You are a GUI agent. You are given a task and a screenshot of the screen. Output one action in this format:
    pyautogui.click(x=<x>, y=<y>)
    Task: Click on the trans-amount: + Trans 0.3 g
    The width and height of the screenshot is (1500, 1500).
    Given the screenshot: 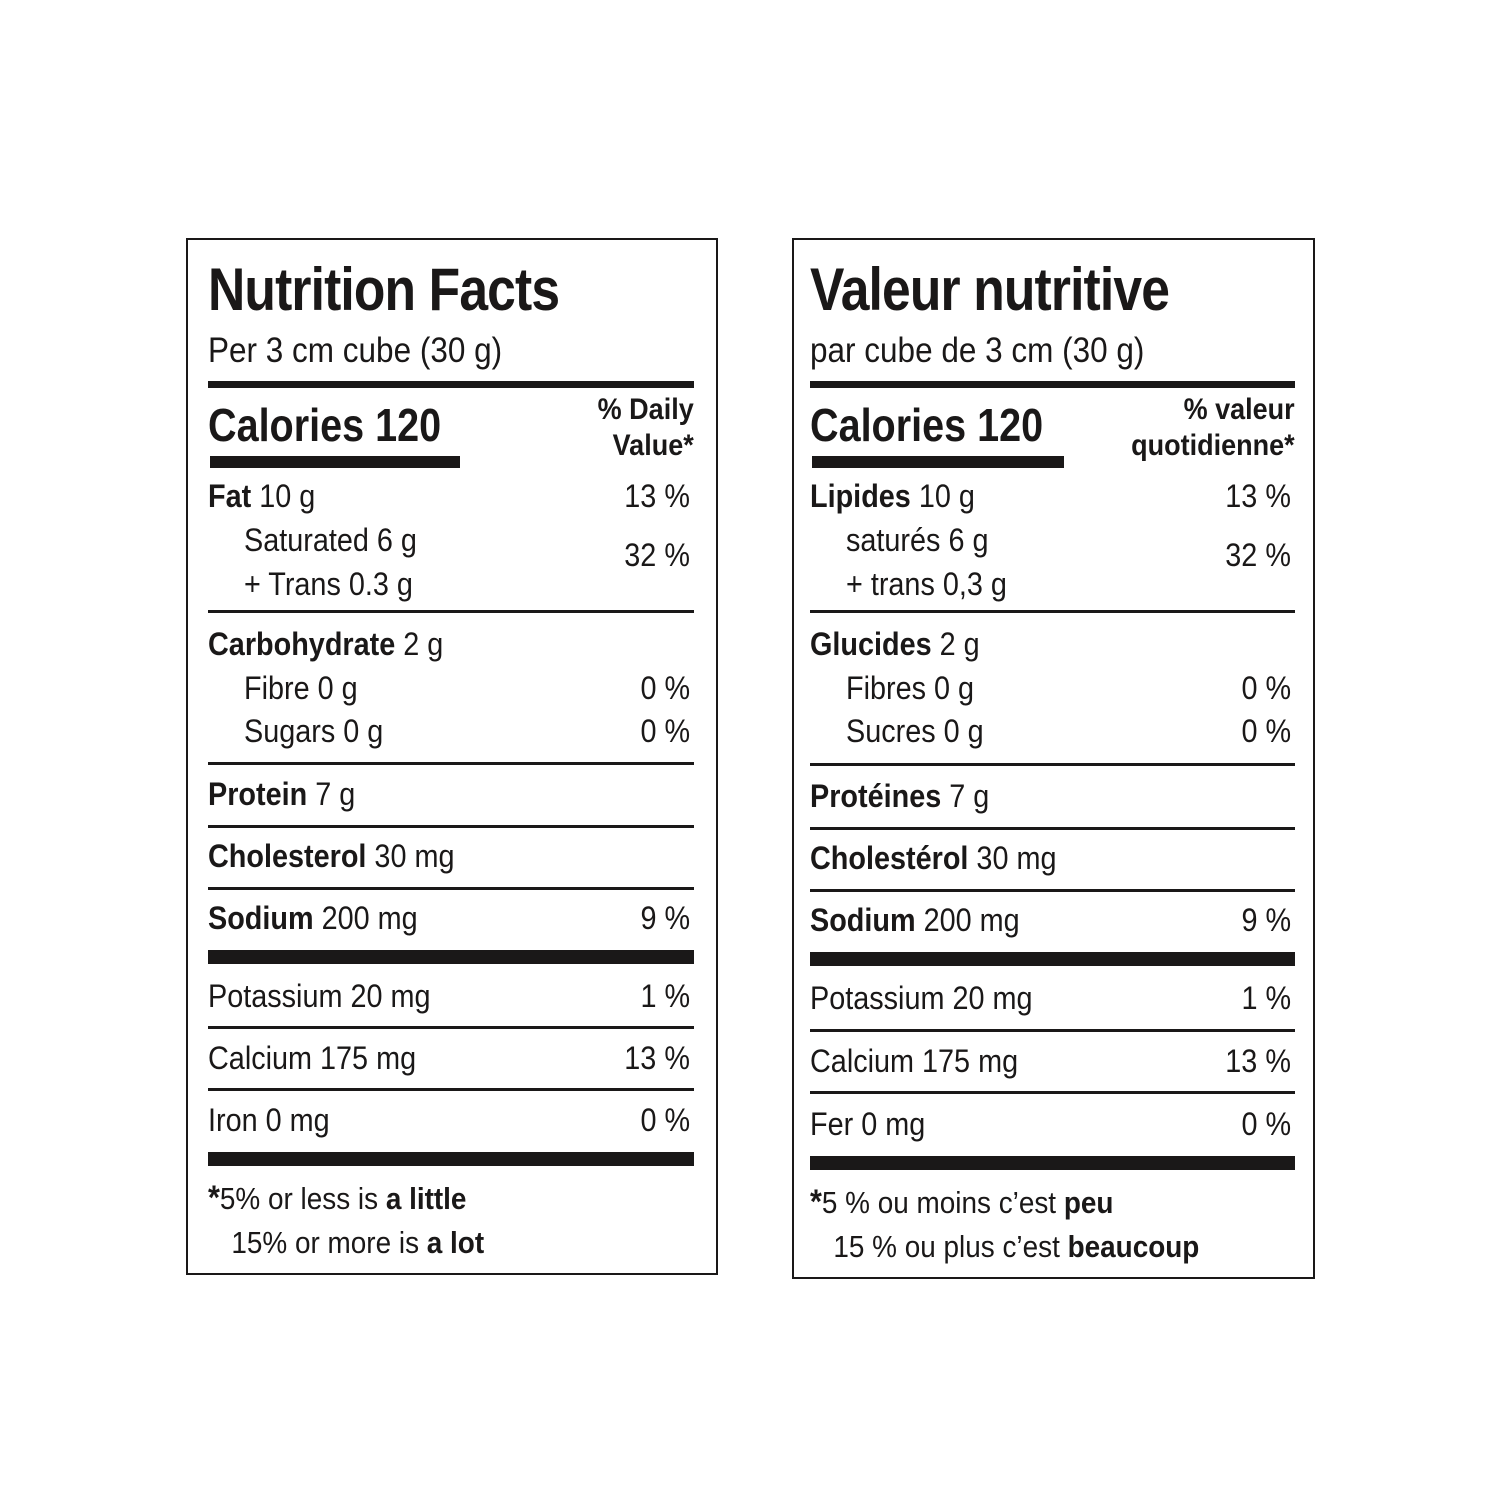 What is the action you would take?
    pyautogui.click(x=328, y=584)
    